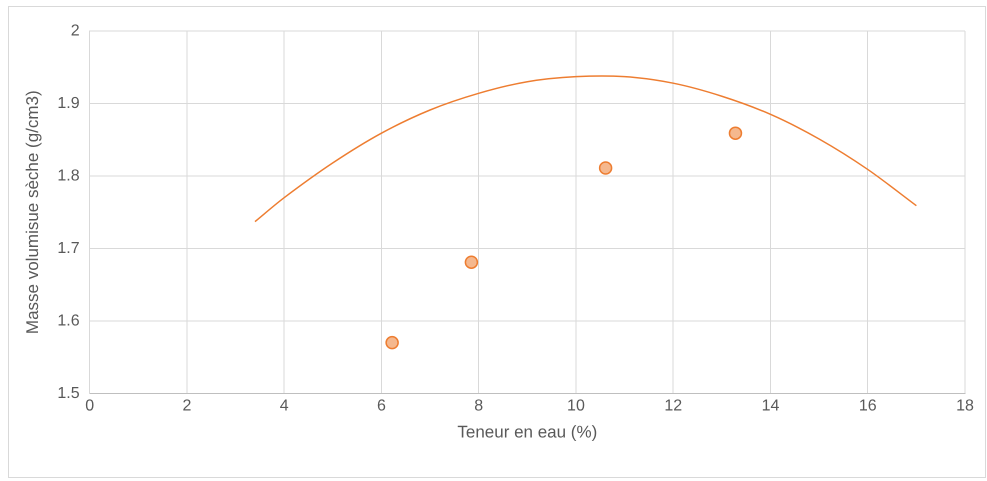 The height and width of the screenshot is (481, 987). Describe the element at coordinates (576, 405) in the screenshot. I see `x-tick-label: 10` at that location.